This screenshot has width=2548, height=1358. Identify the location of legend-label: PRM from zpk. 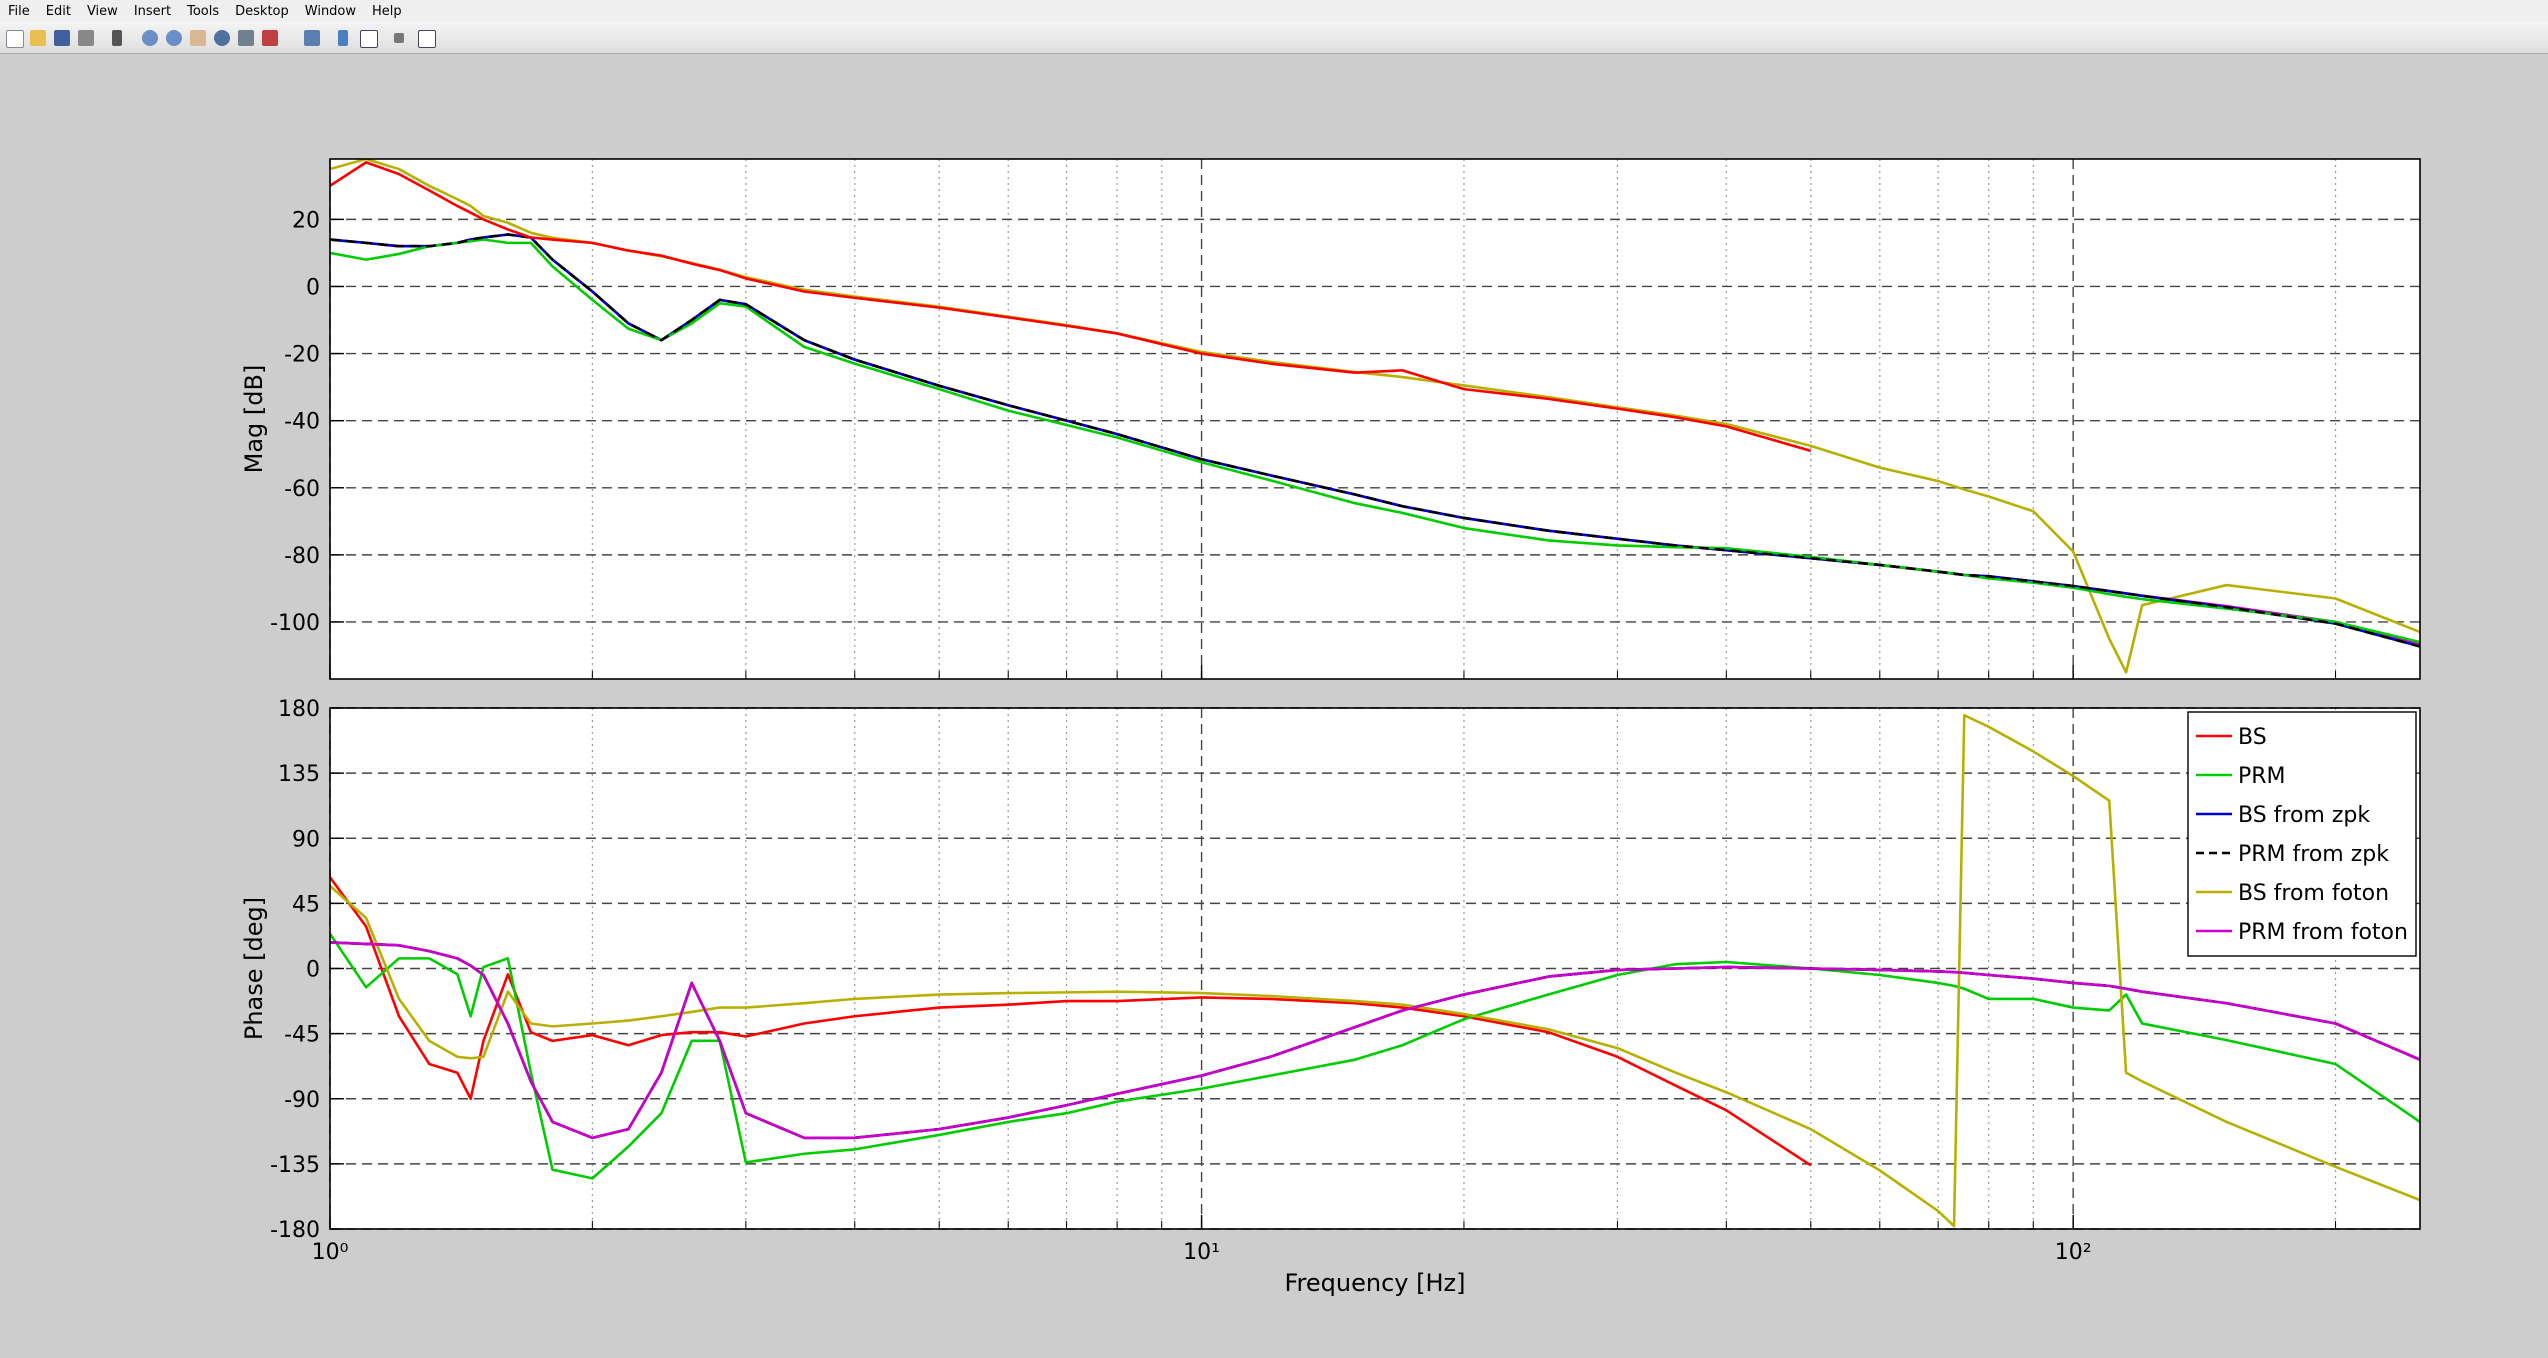
(2313, 854).